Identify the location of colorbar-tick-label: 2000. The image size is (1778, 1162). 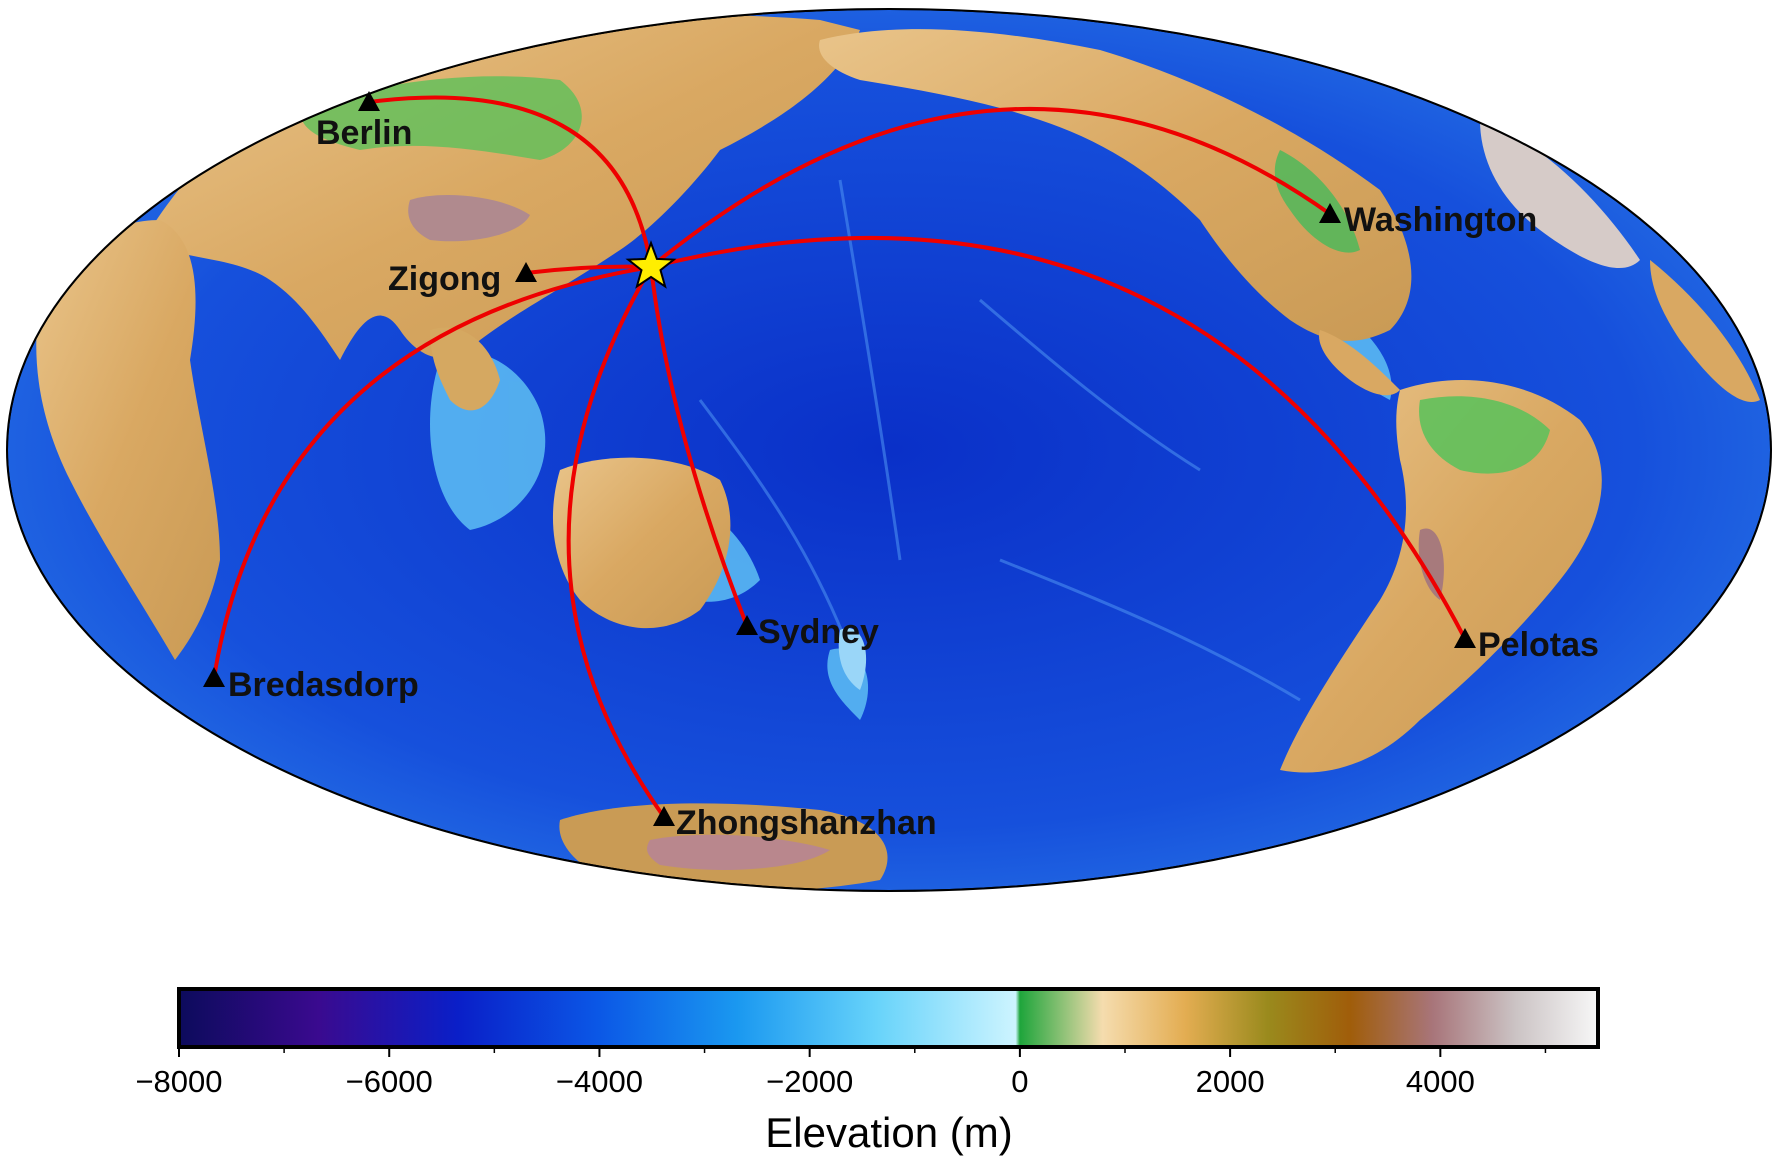
(1230, 1081).